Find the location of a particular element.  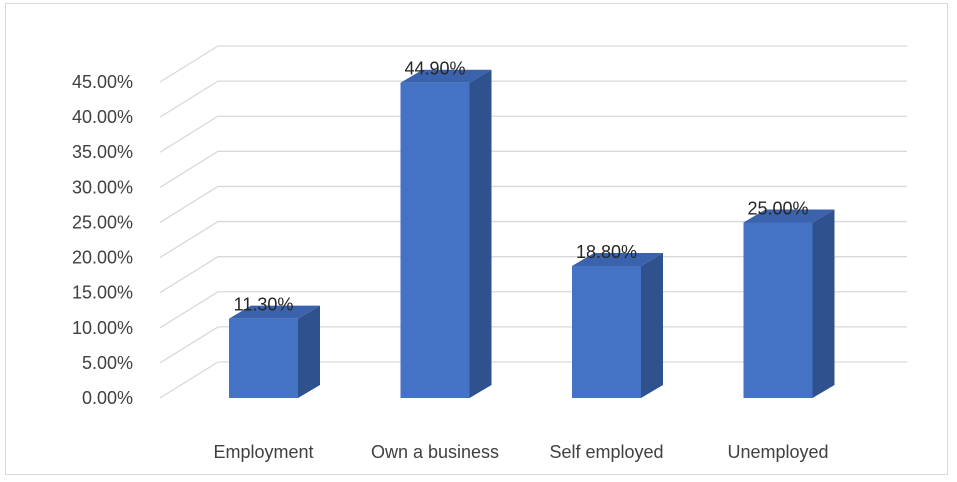

y-tick-label: 10.00% is located at coordinates (102, 328).